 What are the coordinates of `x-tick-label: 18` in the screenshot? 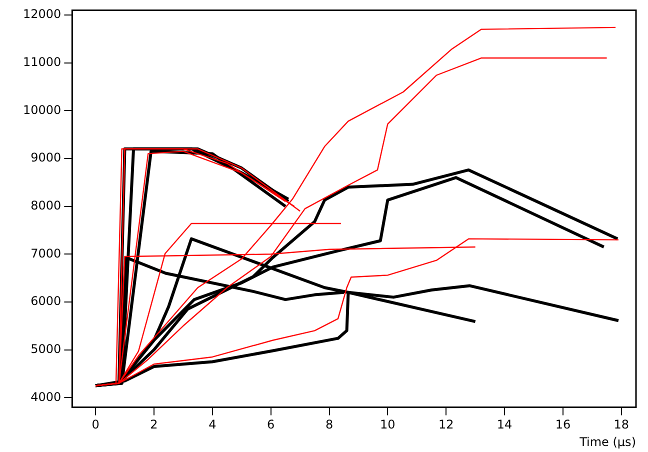 It's located at (622, 425).